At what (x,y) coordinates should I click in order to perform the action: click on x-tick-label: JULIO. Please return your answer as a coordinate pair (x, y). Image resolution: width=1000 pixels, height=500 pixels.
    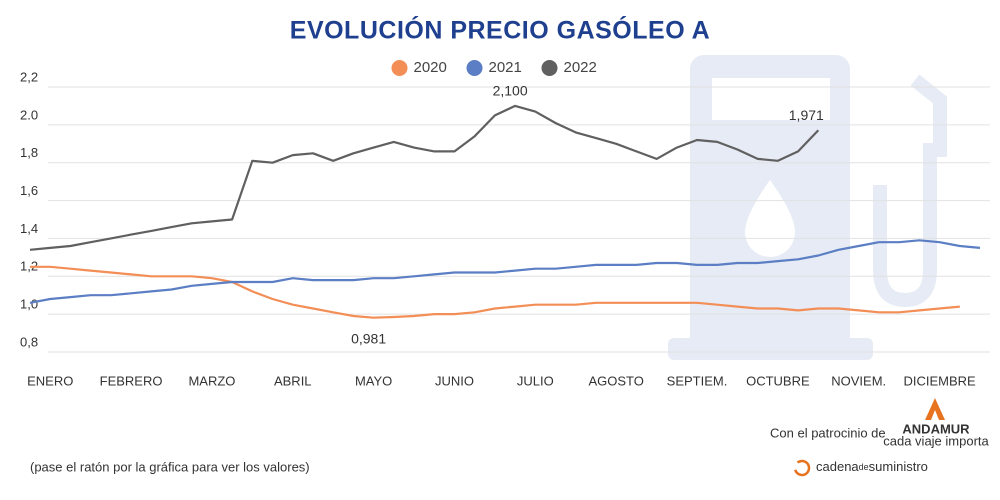
    Looking at the image, I should click on (535, 380).